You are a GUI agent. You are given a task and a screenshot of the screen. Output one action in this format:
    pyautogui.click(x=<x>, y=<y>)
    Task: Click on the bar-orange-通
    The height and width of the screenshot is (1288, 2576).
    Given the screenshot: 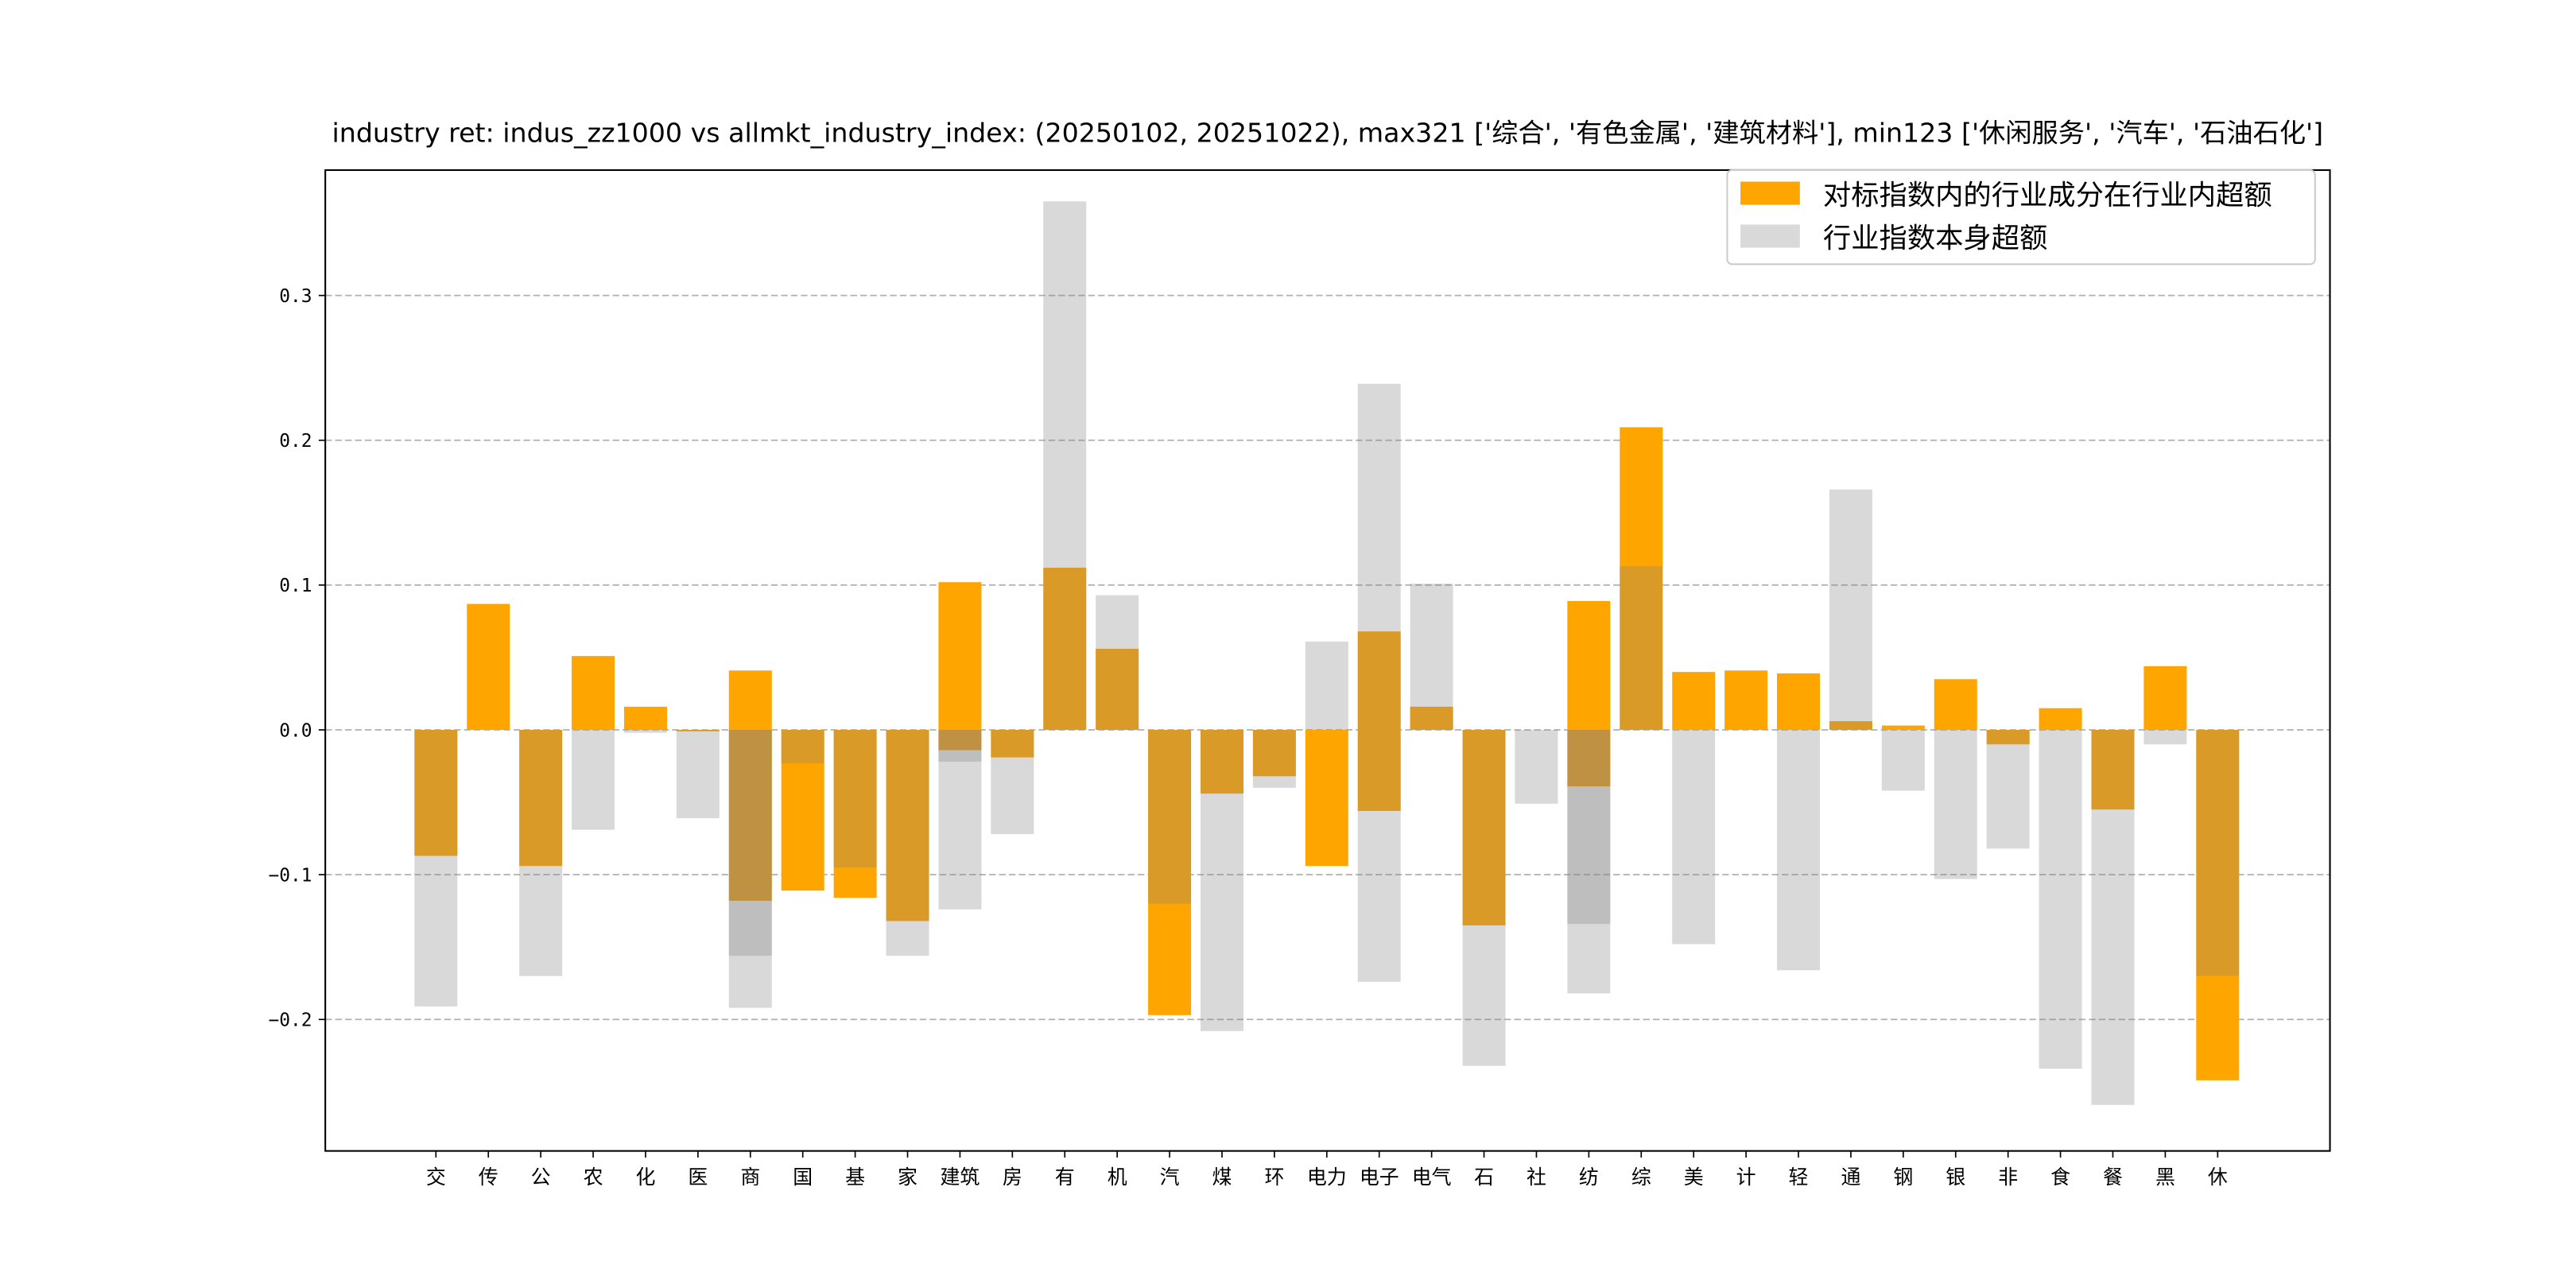 What is the action you would take?
    pyautogui.click(x=1850, y=726)
    